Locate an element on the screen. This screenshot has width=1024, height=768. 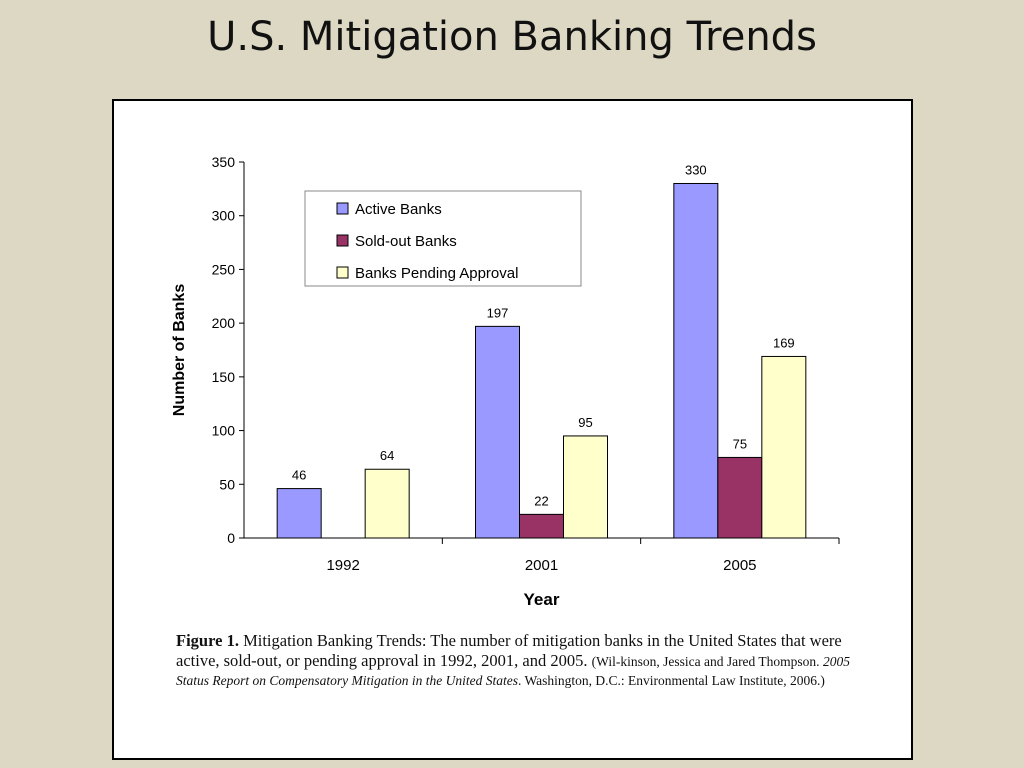
x-axis-title: Year is located at coordinates (542, 599).